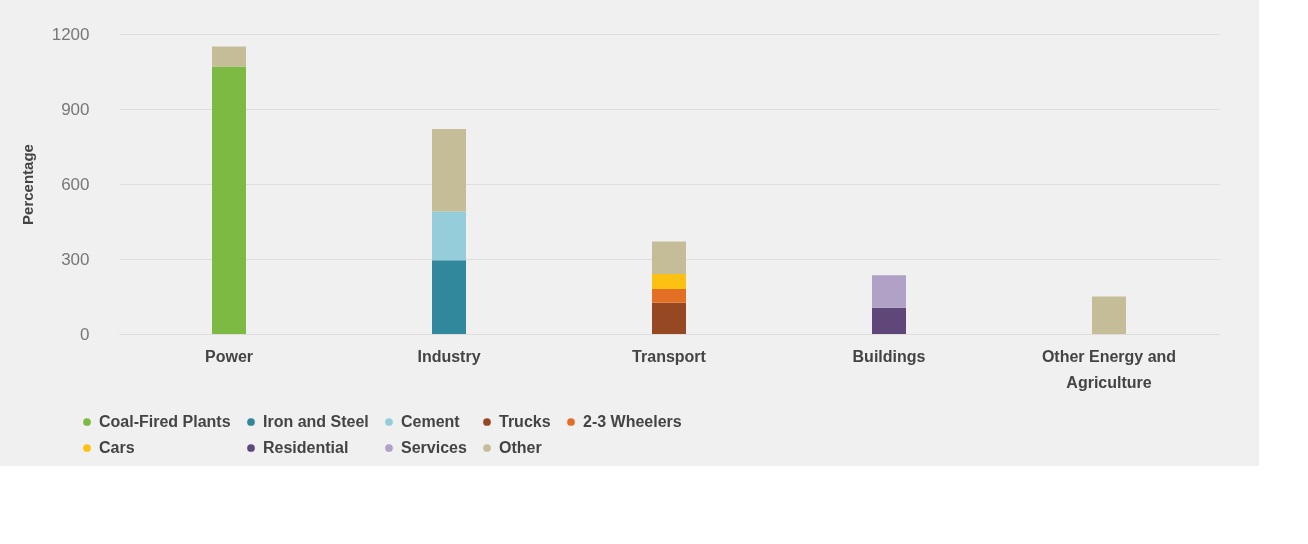 This screenshot has height=544, width=1308. I want to click on y-tick-label: 1200, so click(70, 34).